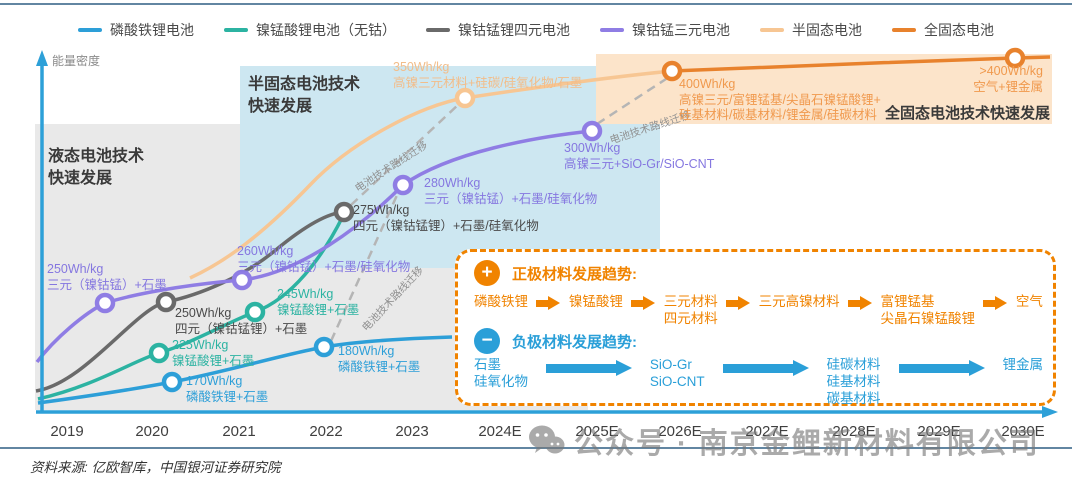 This screenshot has width=1072, height=484. What do you see at coordinates (446, 218) in the screenshot?
I see `point-label-275: 275Wh/kg 四元（镍钴锰锂）+石墨/硅氧化物` at bounding box center [446, 218].